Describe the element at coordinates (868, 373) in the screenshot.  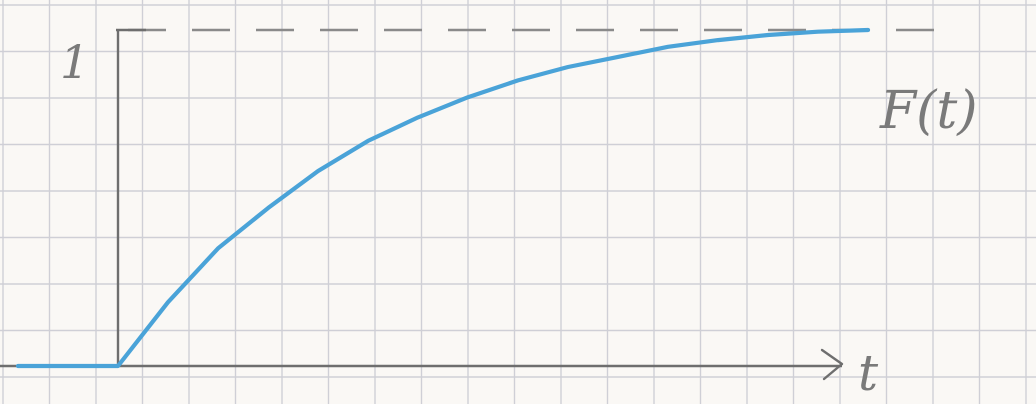
I see `x-axis-label: t` at that location.